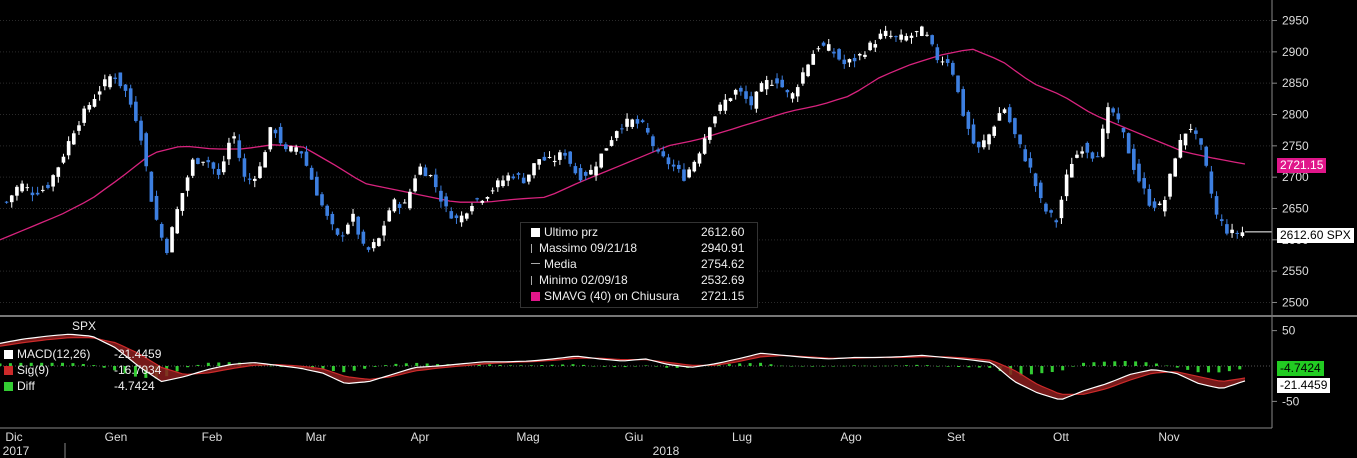 This screenshot has height=458, width=1357. What do you see at coordinates (1295, 21) in the screenshot?
I see `price-tick-label: 2950` at bounding box center [1295, 21].